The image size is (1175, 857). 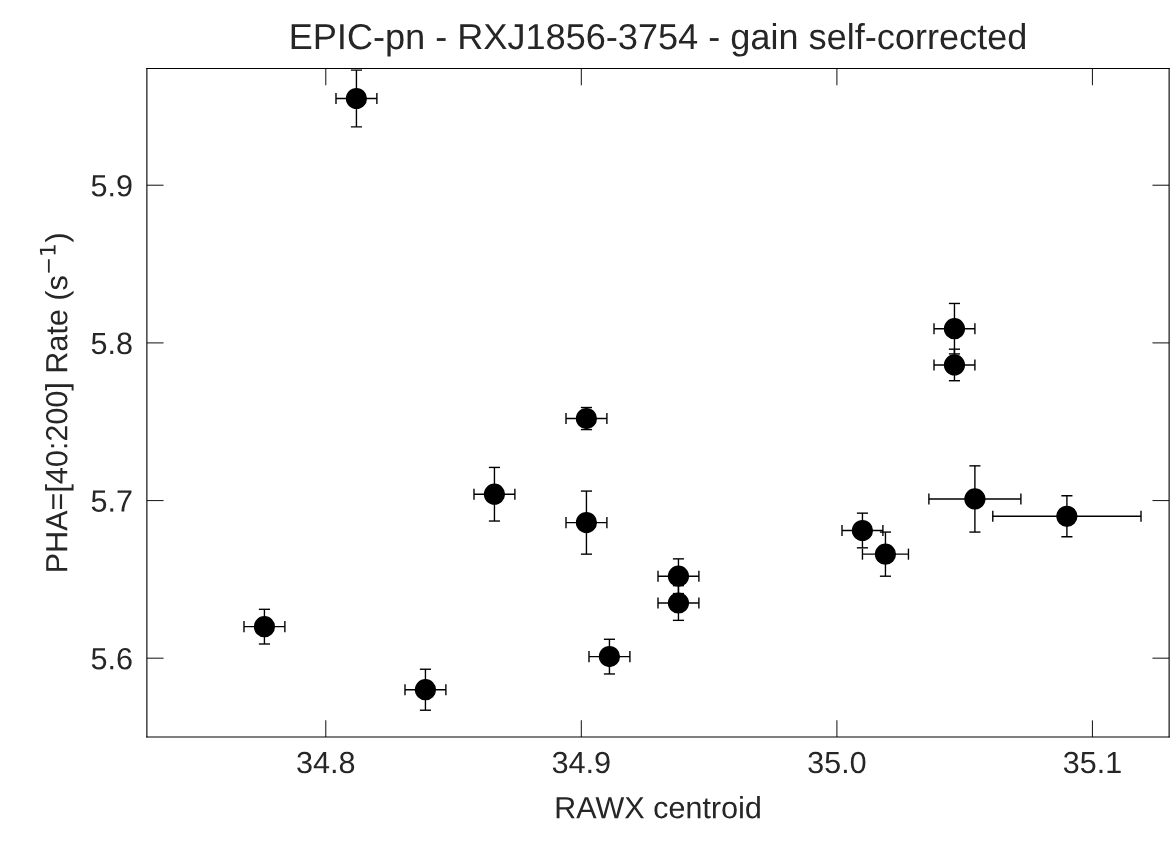 What do you see at coordinates (326, 762) in the screenshot?
I see `x-tick-label: 34.8` at bounding box center [326, 762].